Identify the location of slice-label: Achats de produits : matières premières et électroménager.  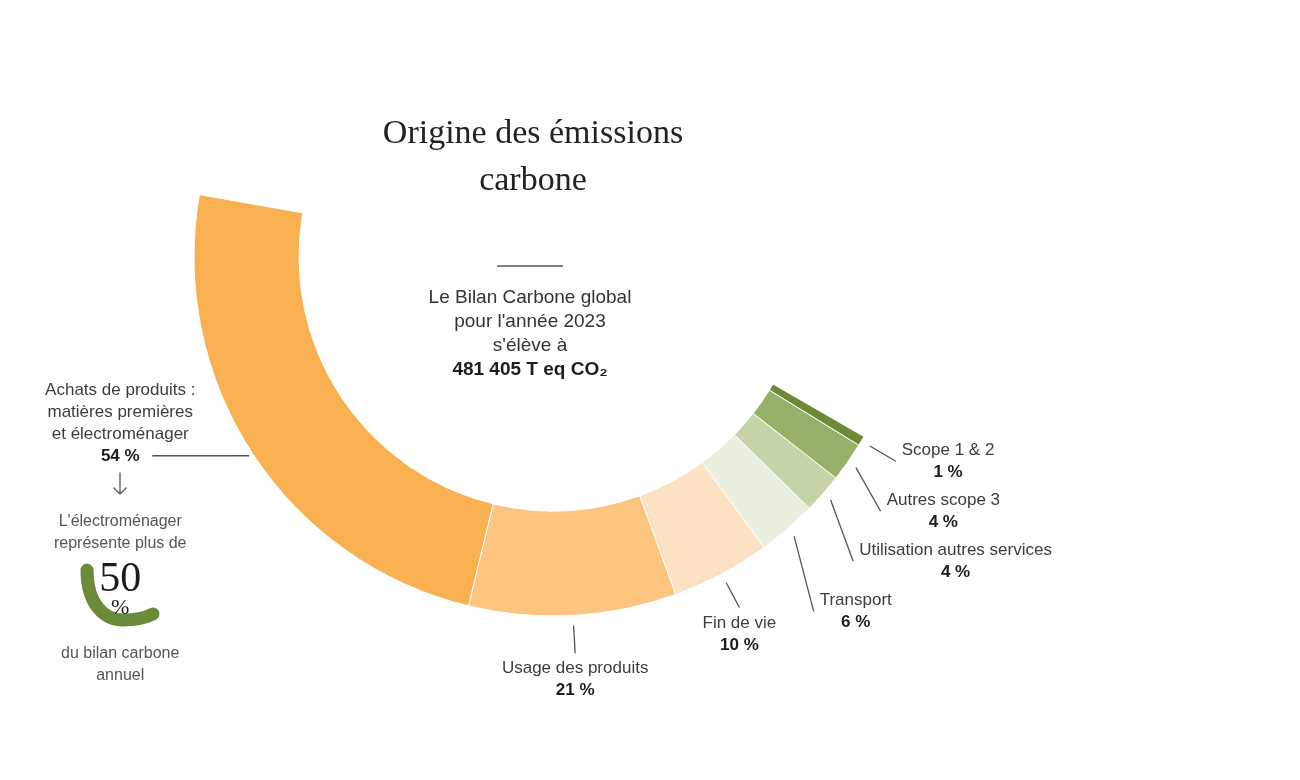
(120, 411).